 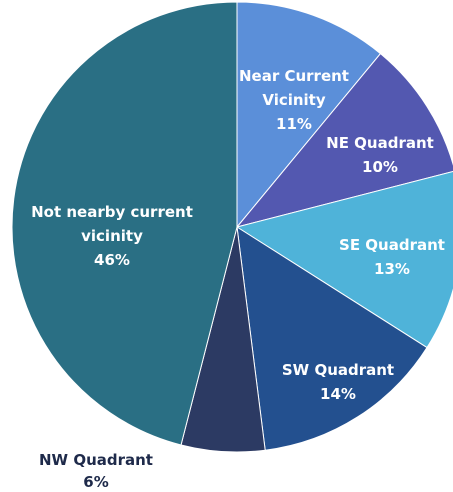 I want to click on slice-label: NE Quadrant 10%, so click(x=380, y=155).